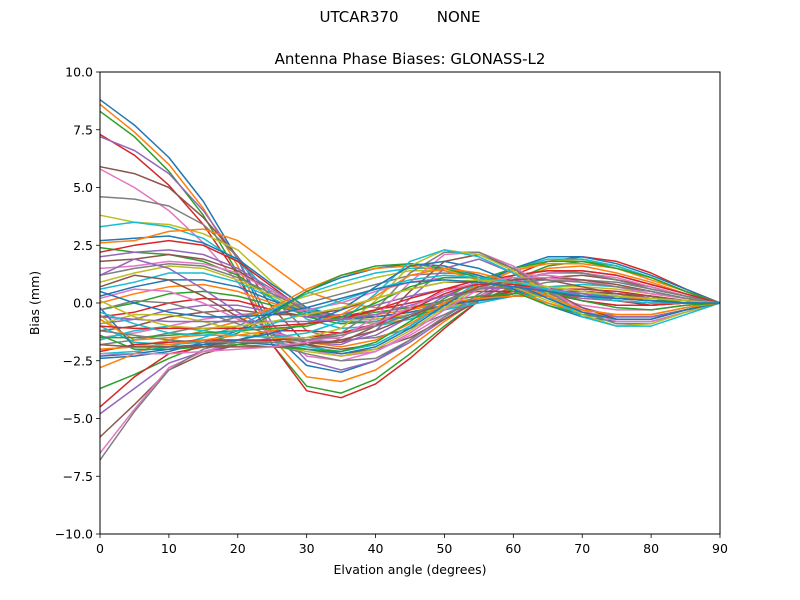 The image size is (800, 600). Describe the element at coordinates (100, 548) in the screenshot. I see `x-tick-label: 0` at that location.